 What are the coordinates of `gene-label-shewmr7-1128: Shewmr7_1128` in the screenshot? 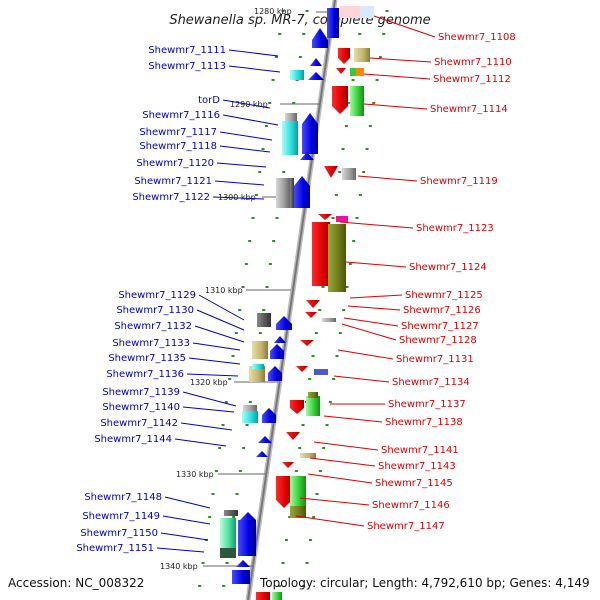 It's located at (438, 340).